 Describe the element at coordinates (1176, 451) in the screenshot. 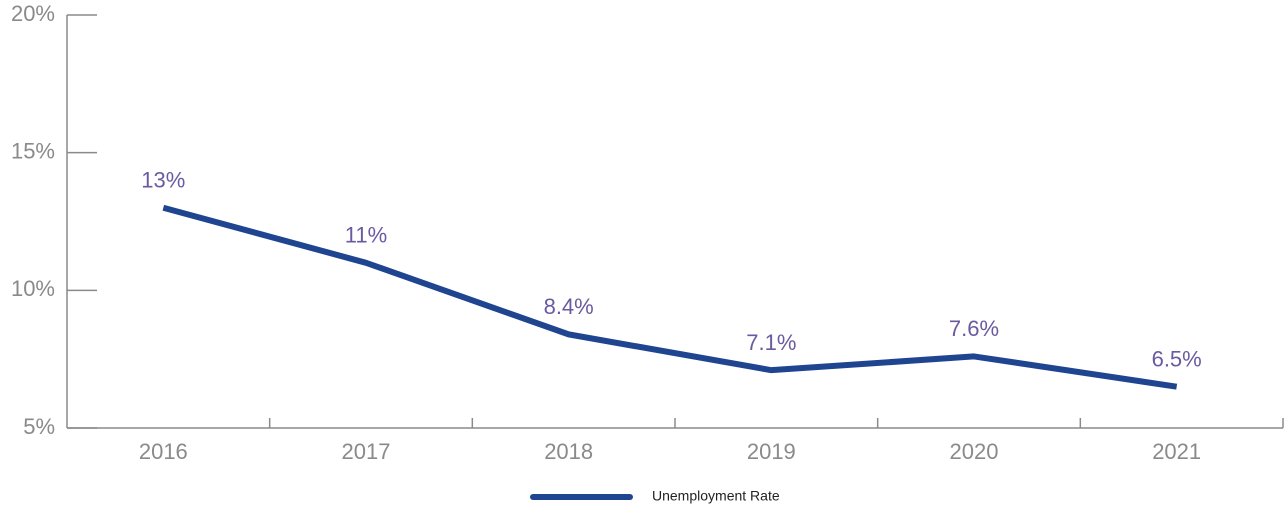

I see `x-tick-label: 2021` at that location.